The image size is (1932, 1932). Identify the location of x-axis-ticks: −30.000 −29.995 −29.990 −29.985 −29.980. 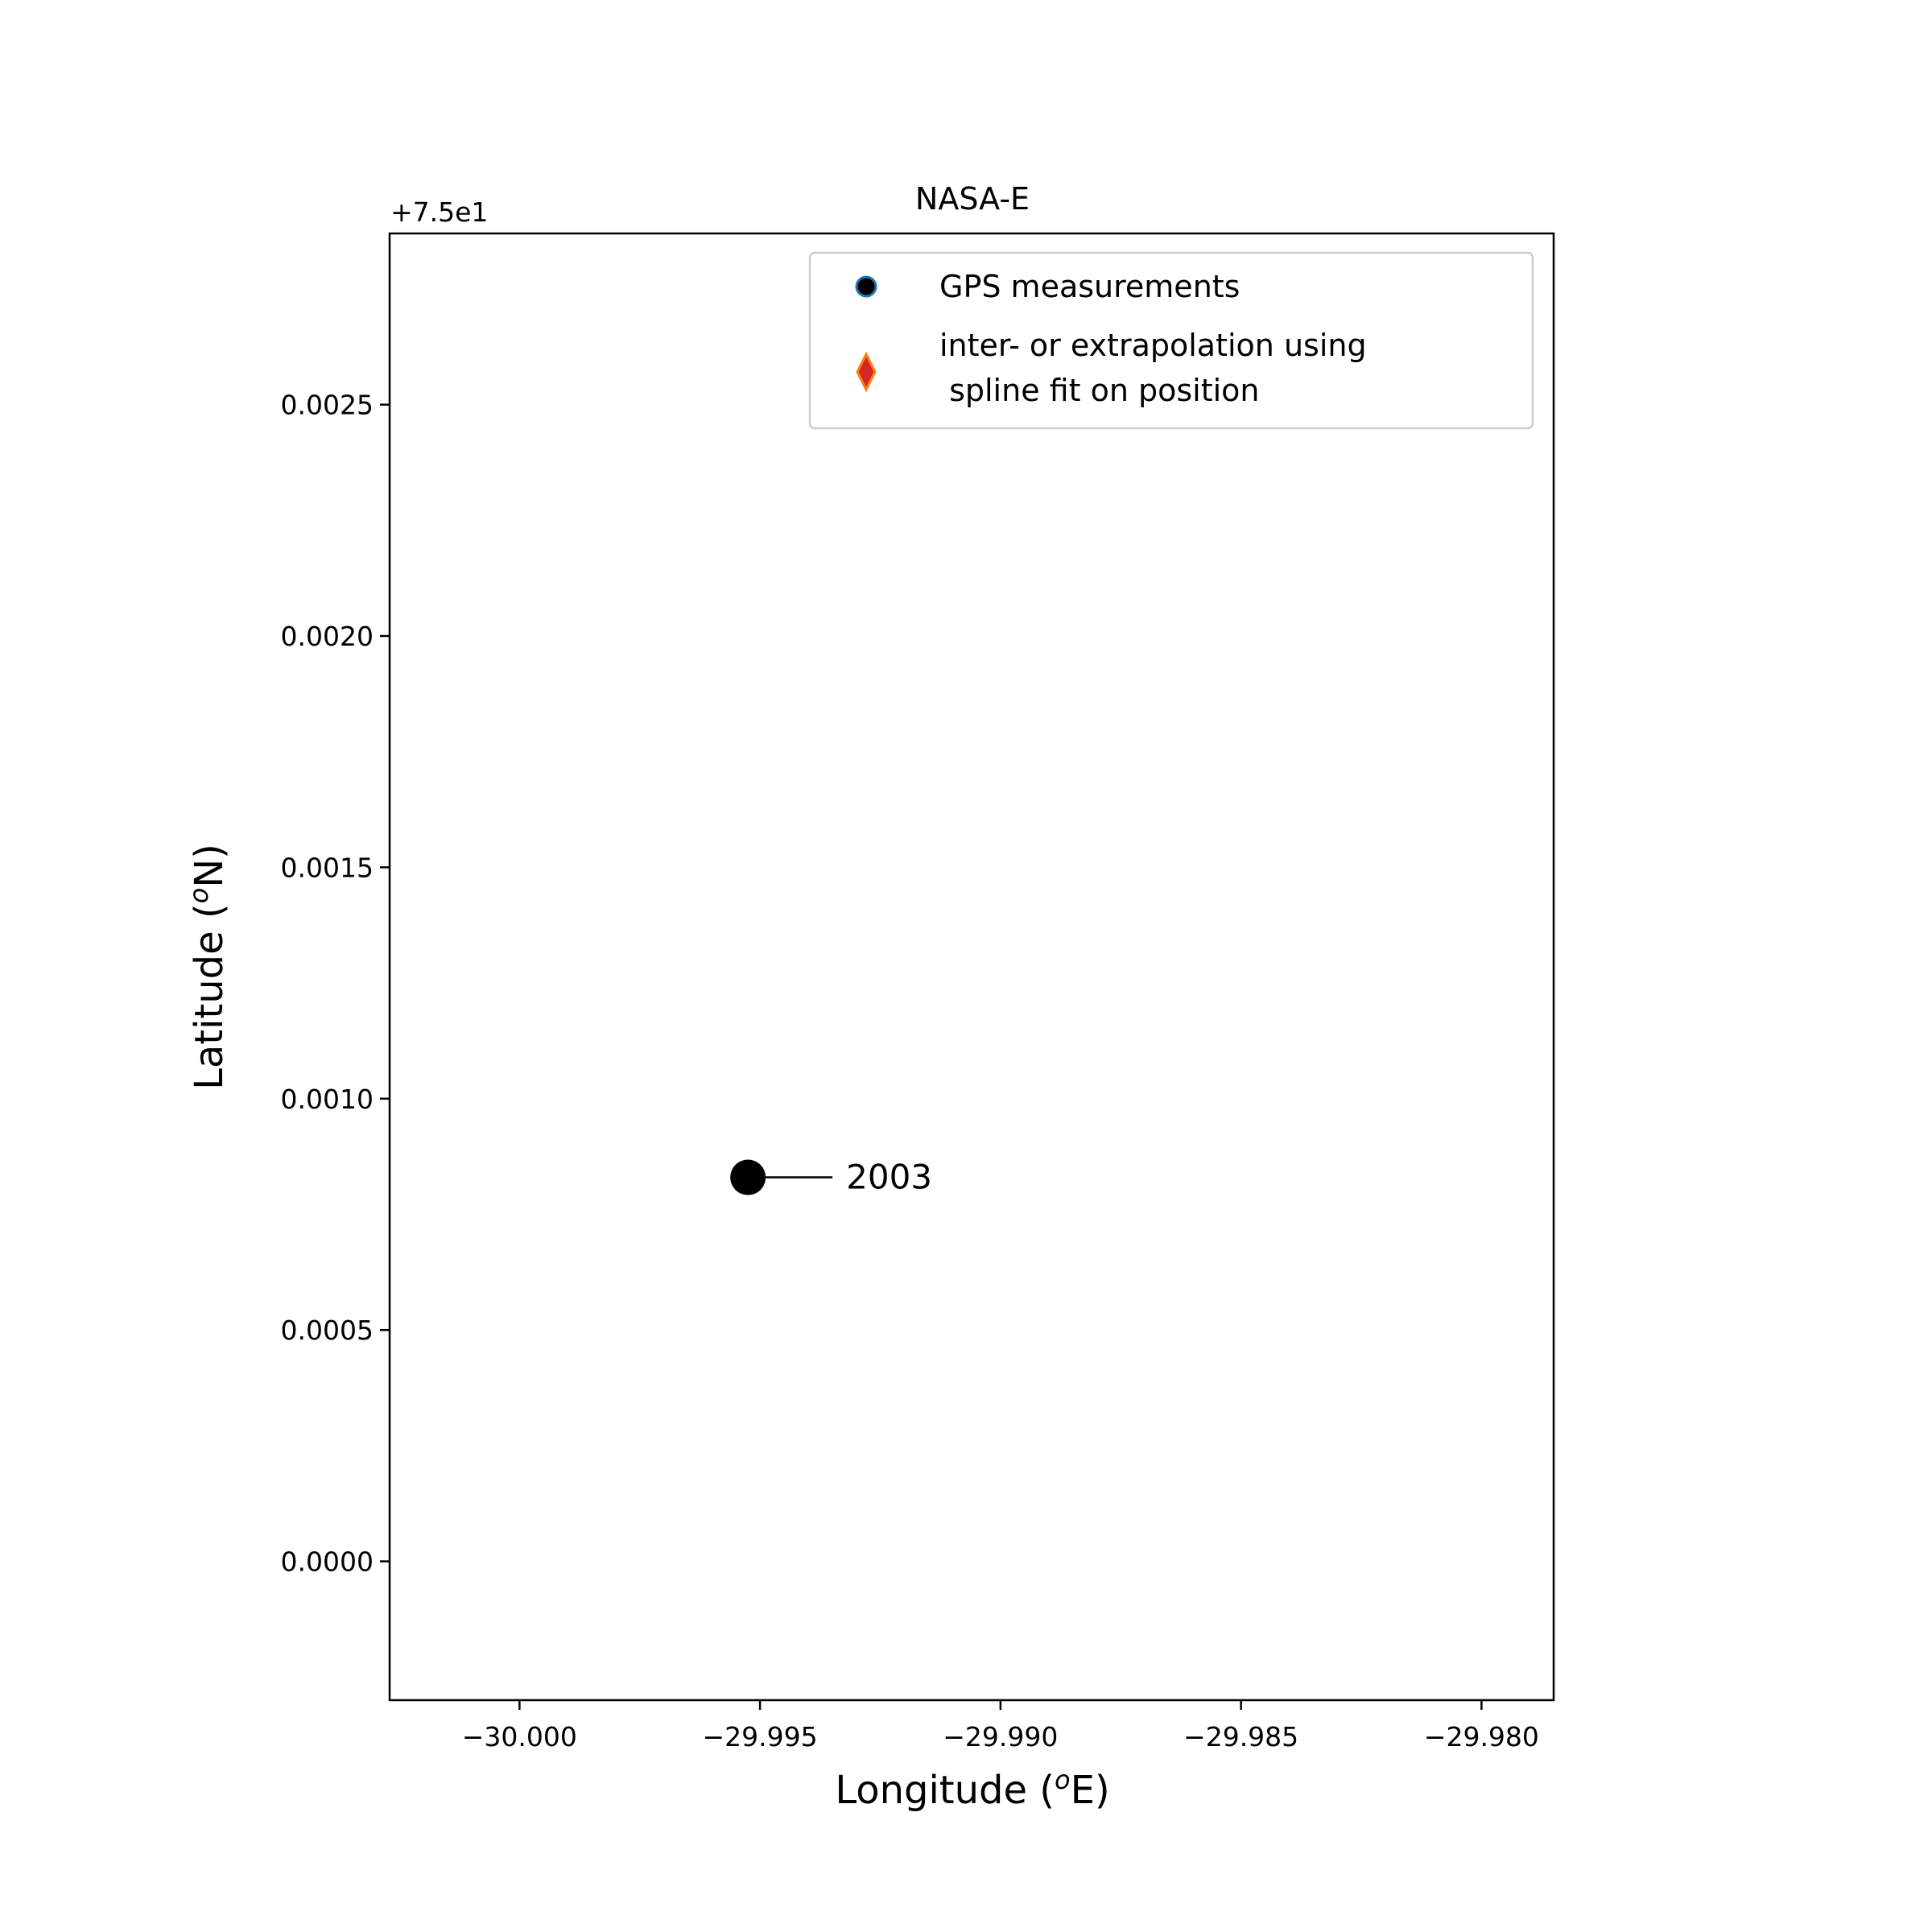
(1000, 1726).